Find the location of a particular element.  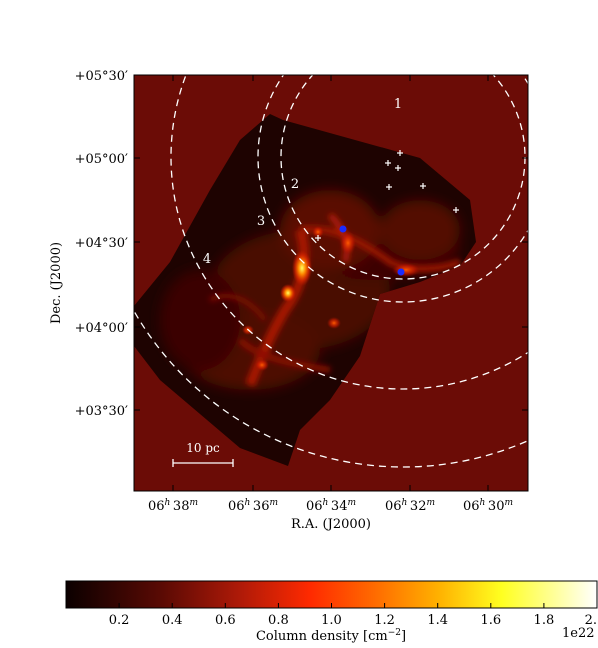

x-tick-label: 06h 34m is located at coordinates (331, 506).